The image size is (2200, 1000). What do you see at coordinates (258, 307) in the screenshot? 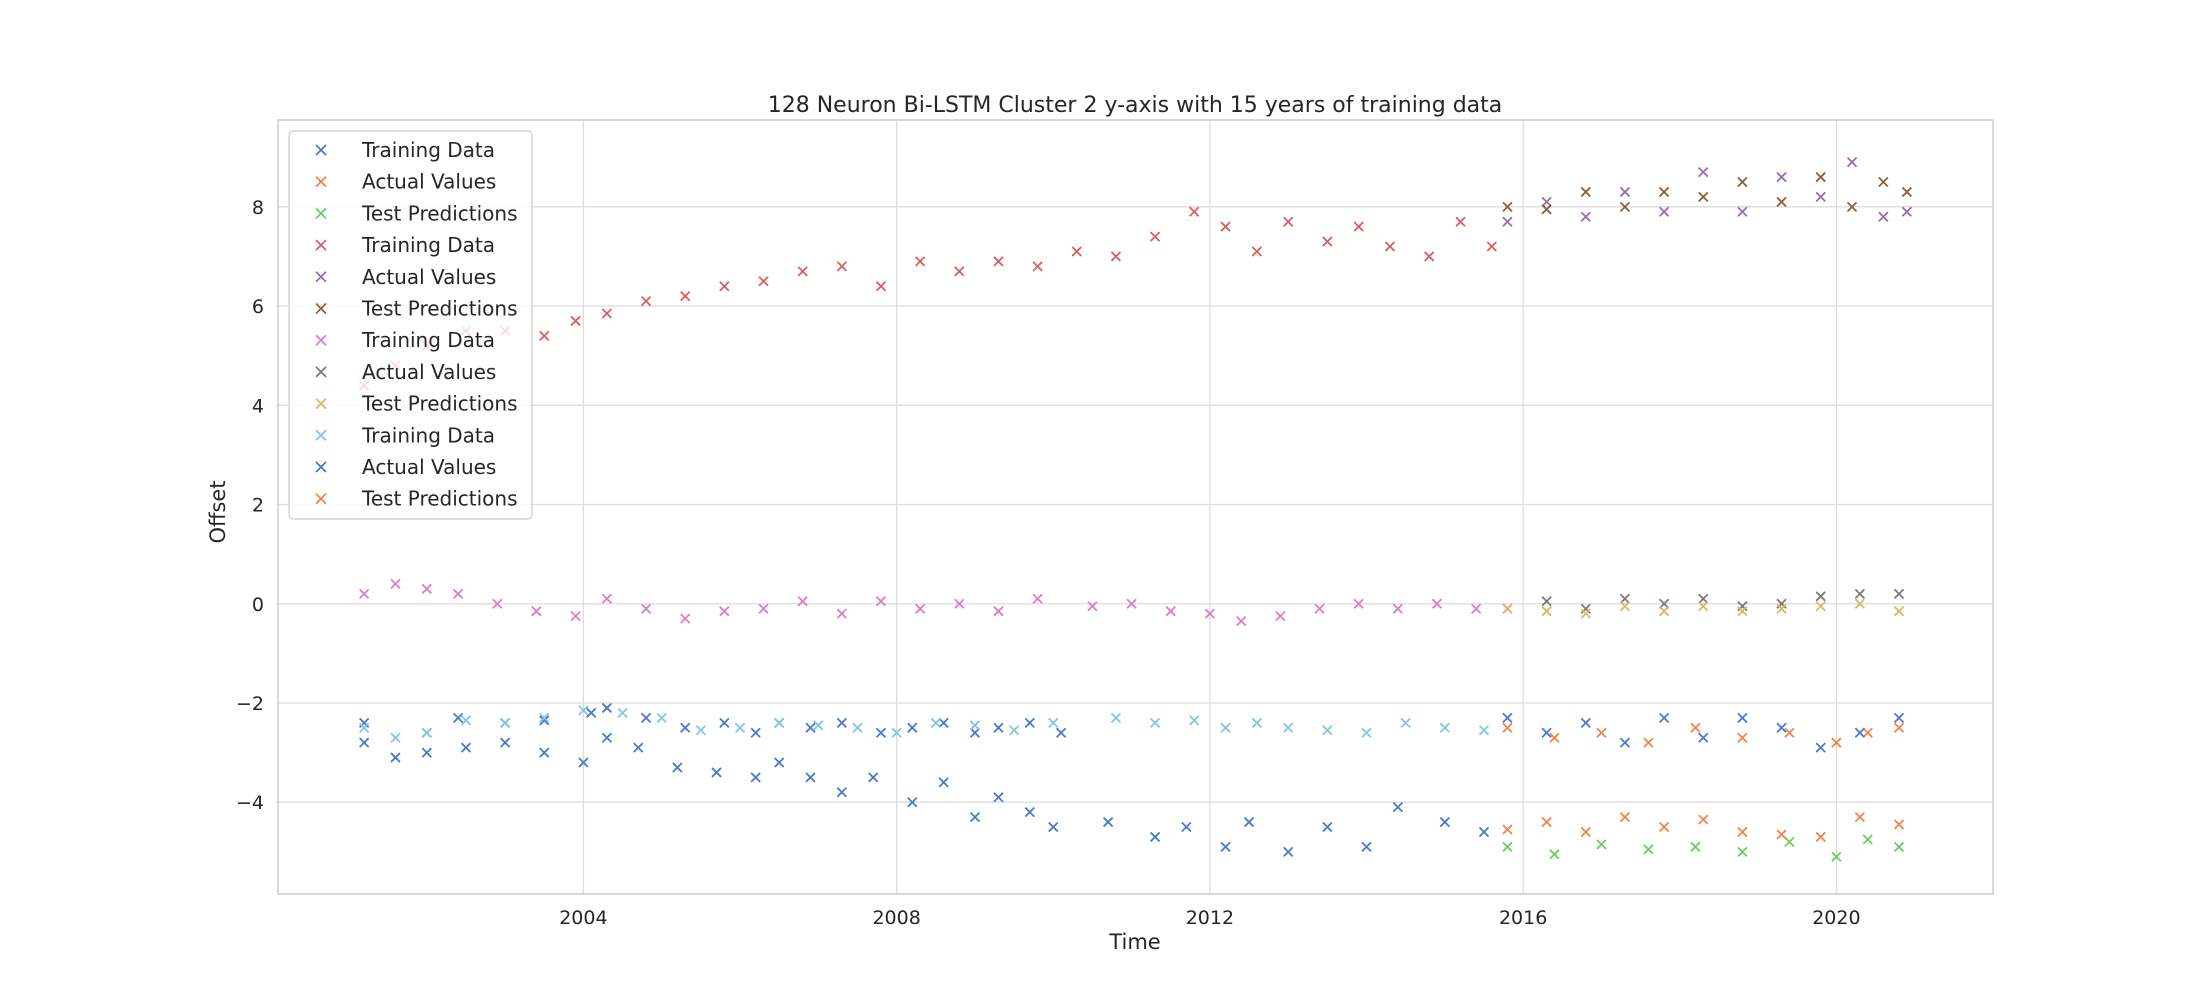
I see `y-tick-label: 6` at bounding box center [258, 307].